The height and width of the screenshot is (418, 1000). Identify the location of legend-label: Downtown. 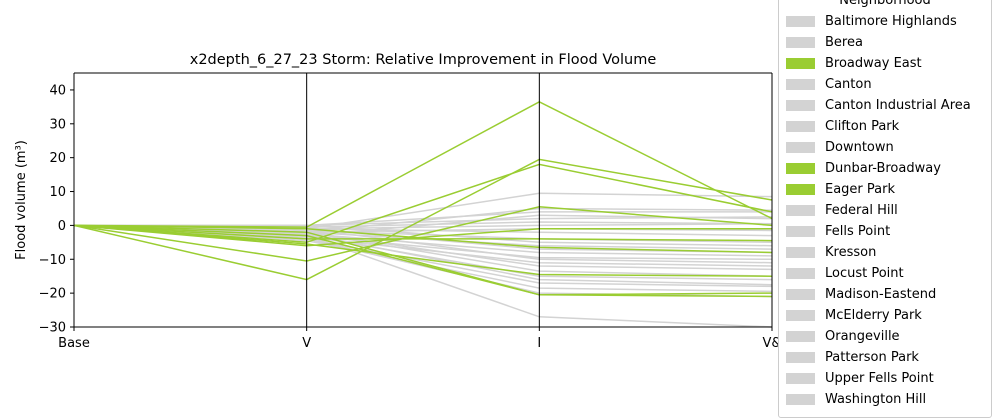
(859, 147).